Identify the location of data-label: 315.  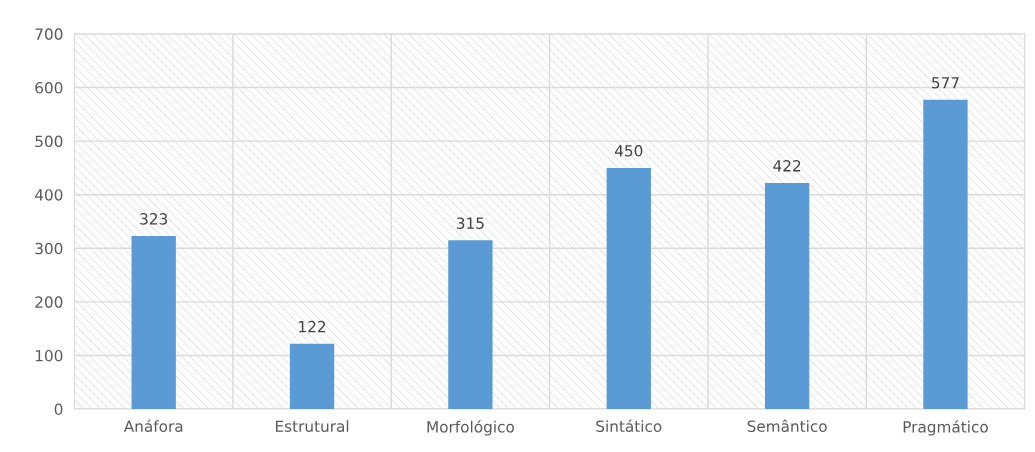
(470, 223).